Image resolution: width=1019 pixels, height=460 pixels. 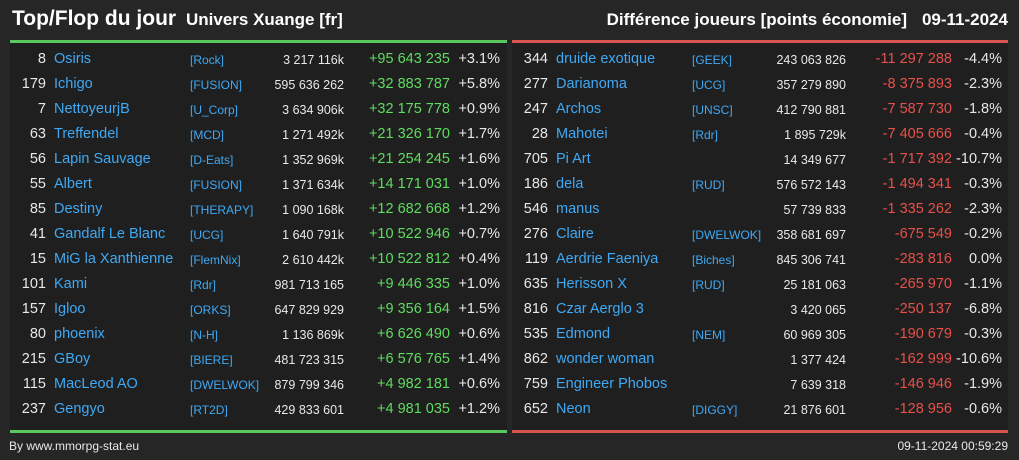 I want to click on player-guild-link: [THERAPY], so click(x=222, y=210).